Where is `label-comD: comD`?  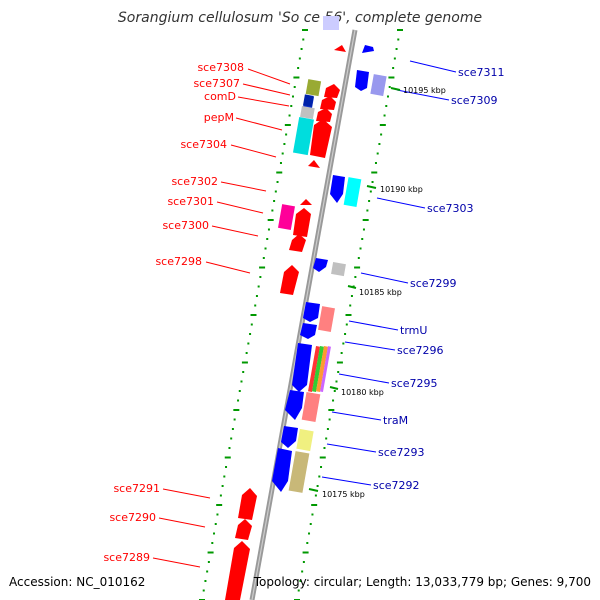
label-comD: comD is located at coordinates (220, 96).